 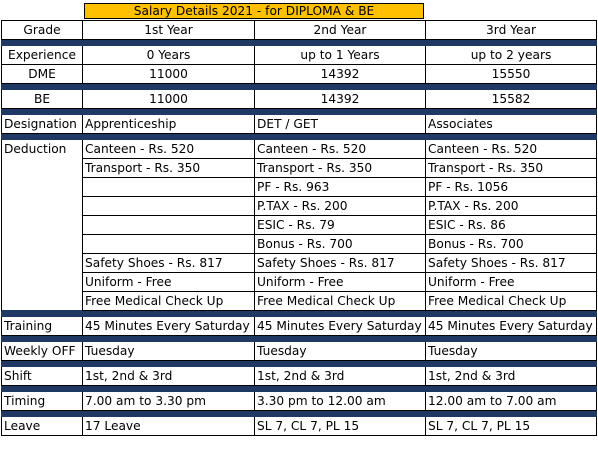 What do you see at coordinates (254, 11) in the screenshot?
I see `sheet-title: Salary Details 2021 - for DIPLOMA & BE` at bounding box center [254, 11].